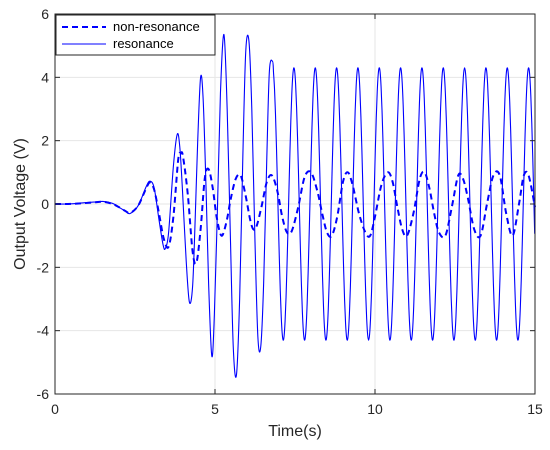 This screenshot has height=450, width=550. Describe the element at coordinates (55, 409) in the screenshot. I see `x-tick-label: 0` at that location.